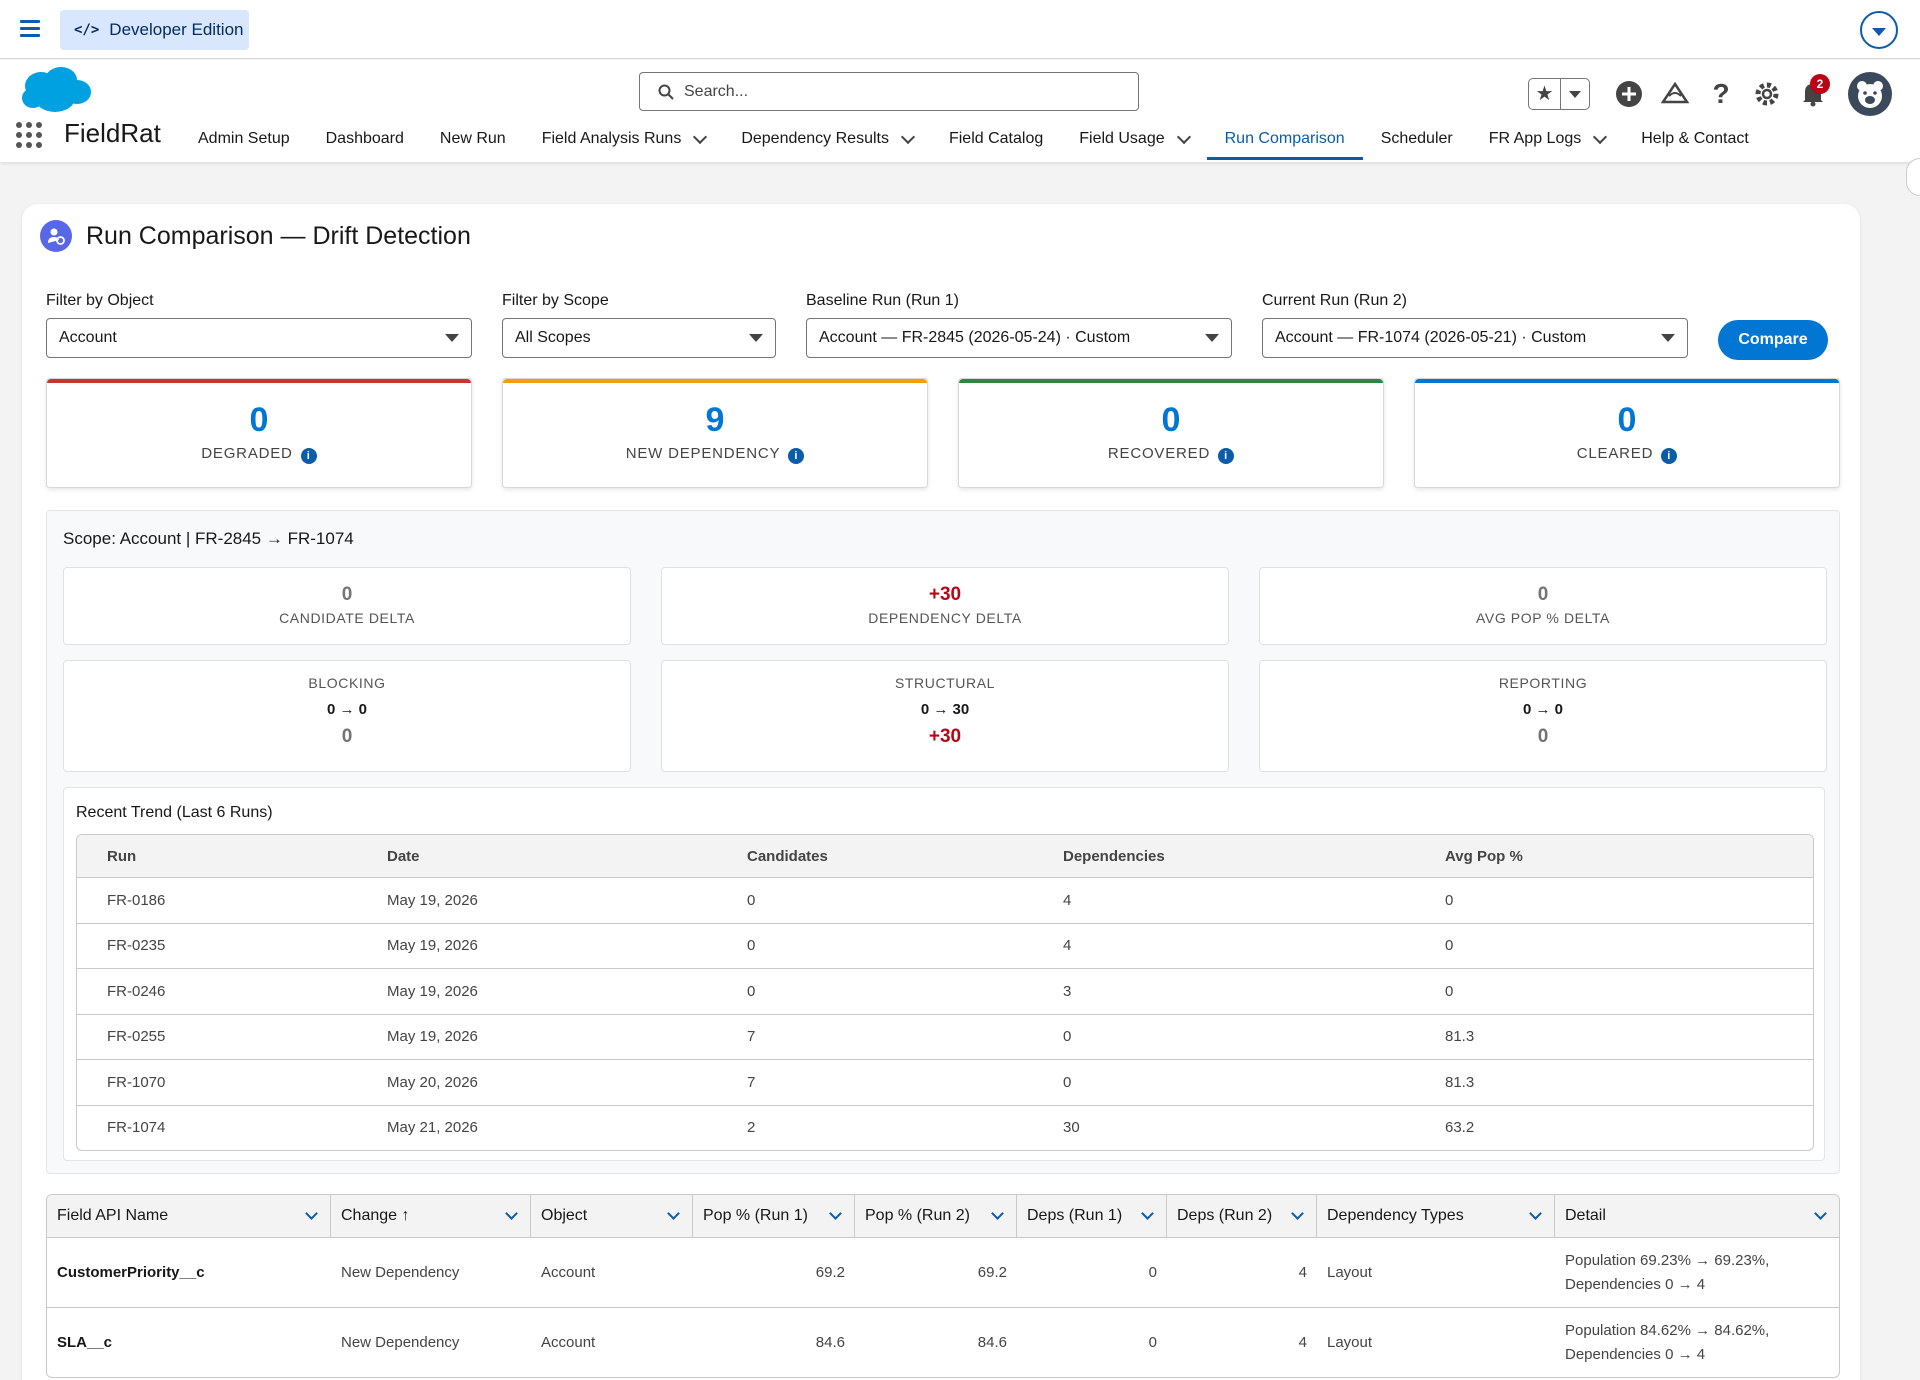  What do you see at coordinates (347, 606) in the screenshot?
I see `candidate-delta-card: 0 CANDIDATE DELTA` at bounding box center [347, 606].